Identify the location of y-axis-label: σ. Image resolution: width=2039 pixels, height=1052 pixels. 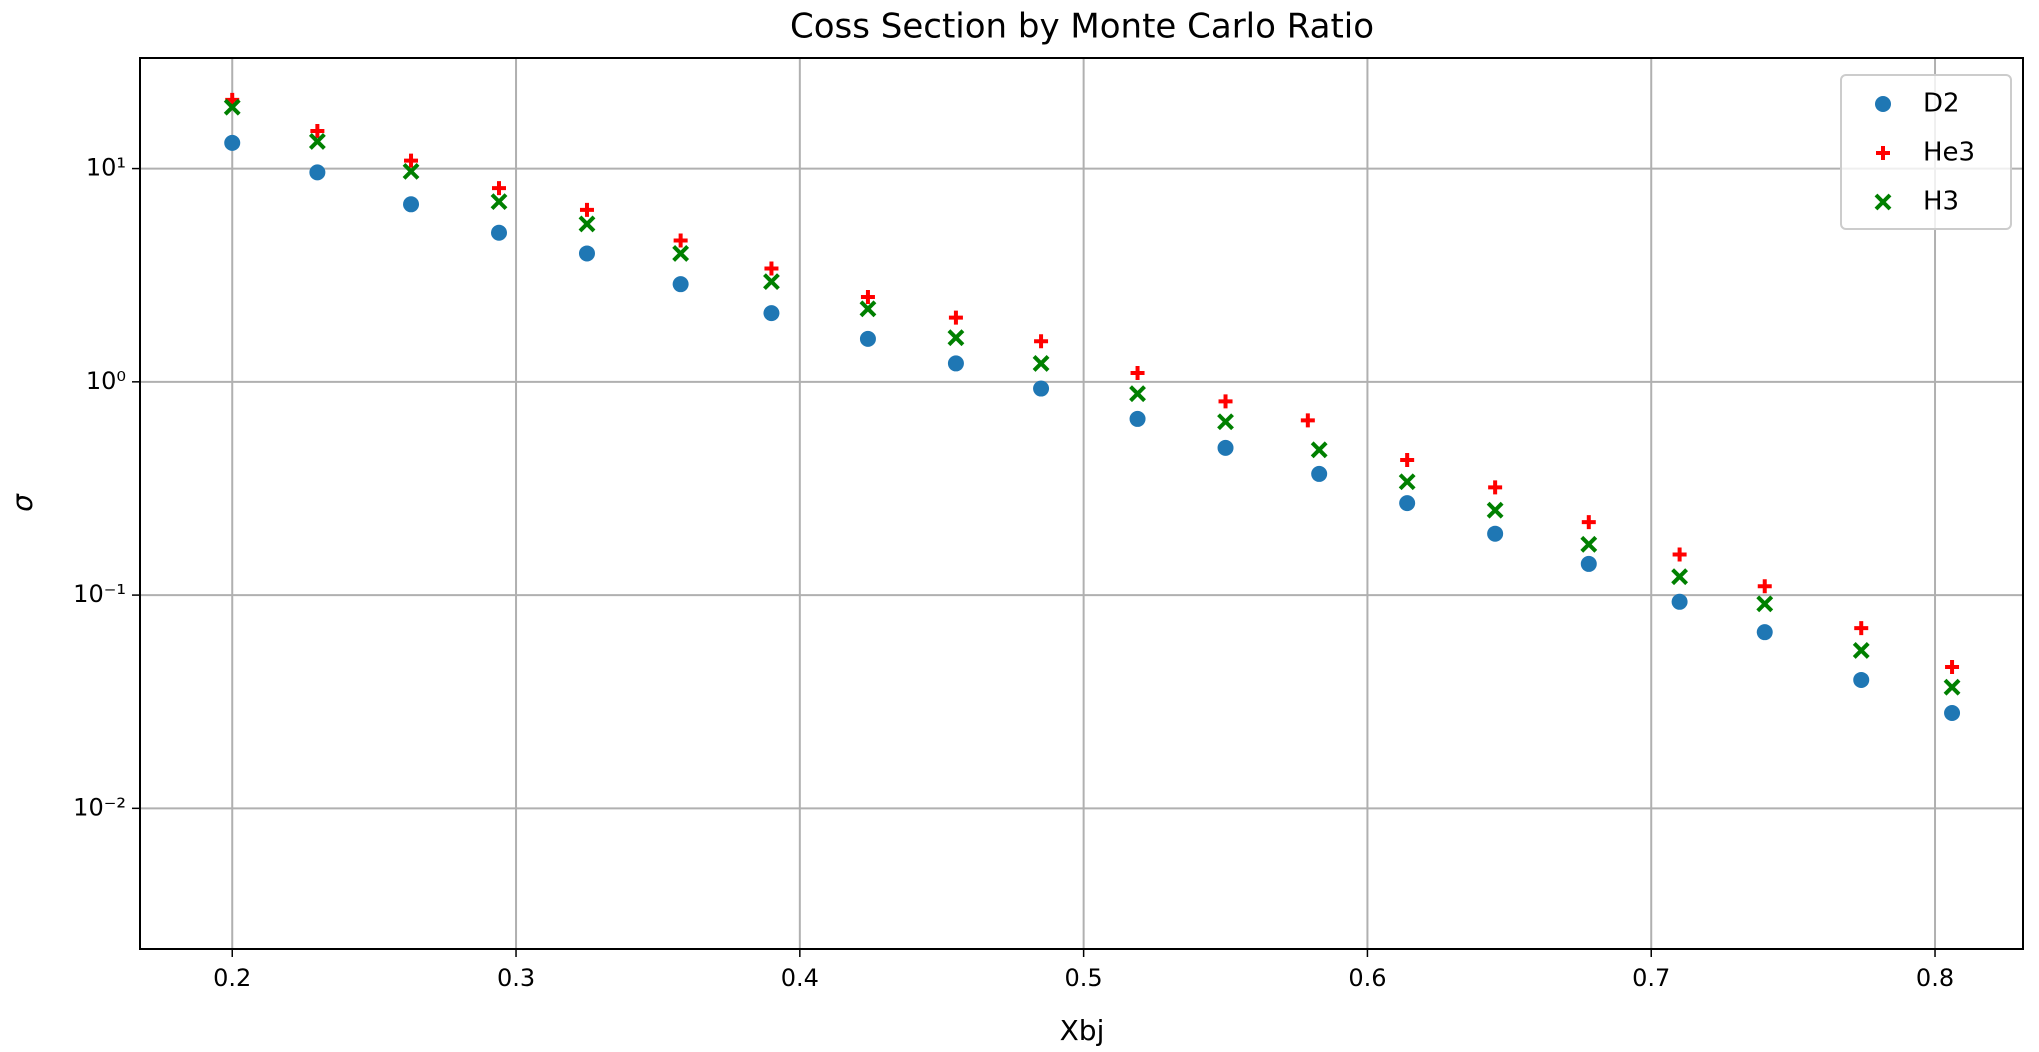
(22, 502).